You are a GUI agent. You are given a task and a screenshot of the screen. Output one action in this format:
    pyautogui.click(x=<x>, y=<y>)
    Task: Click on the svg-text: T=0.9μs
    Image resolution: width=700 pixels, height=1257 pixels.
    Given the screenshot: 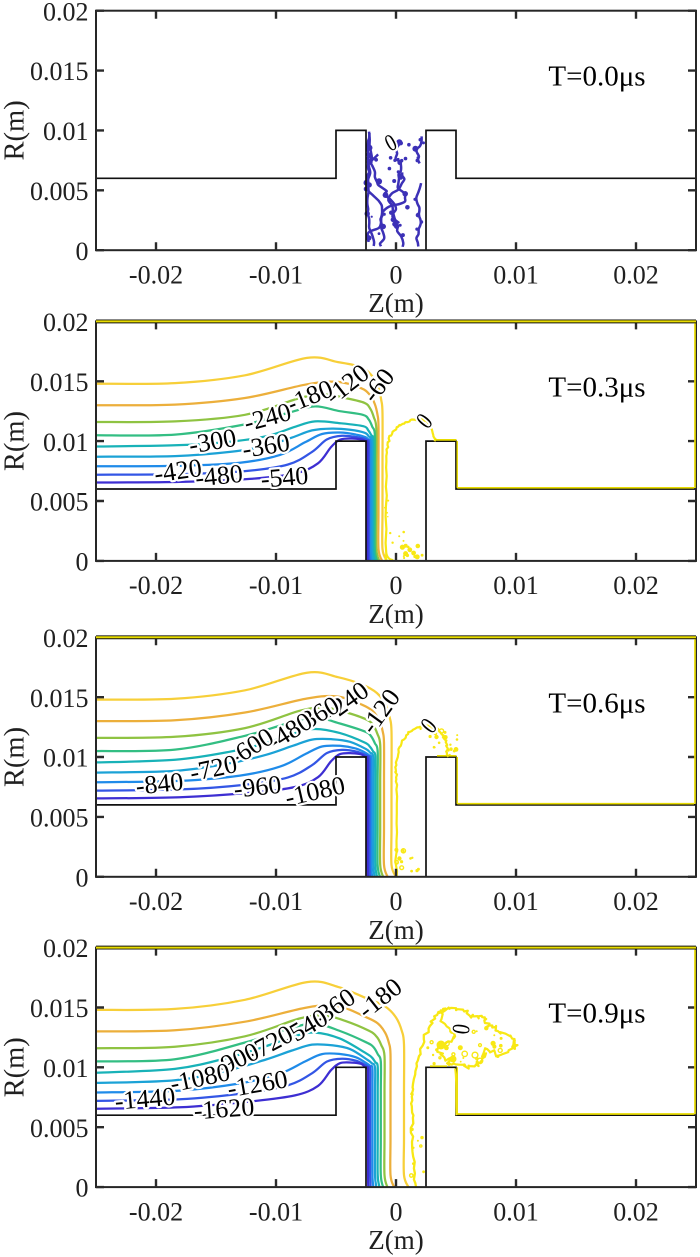 What is the action you would take?
    pyautogui.click(x=596, y=1014)
    